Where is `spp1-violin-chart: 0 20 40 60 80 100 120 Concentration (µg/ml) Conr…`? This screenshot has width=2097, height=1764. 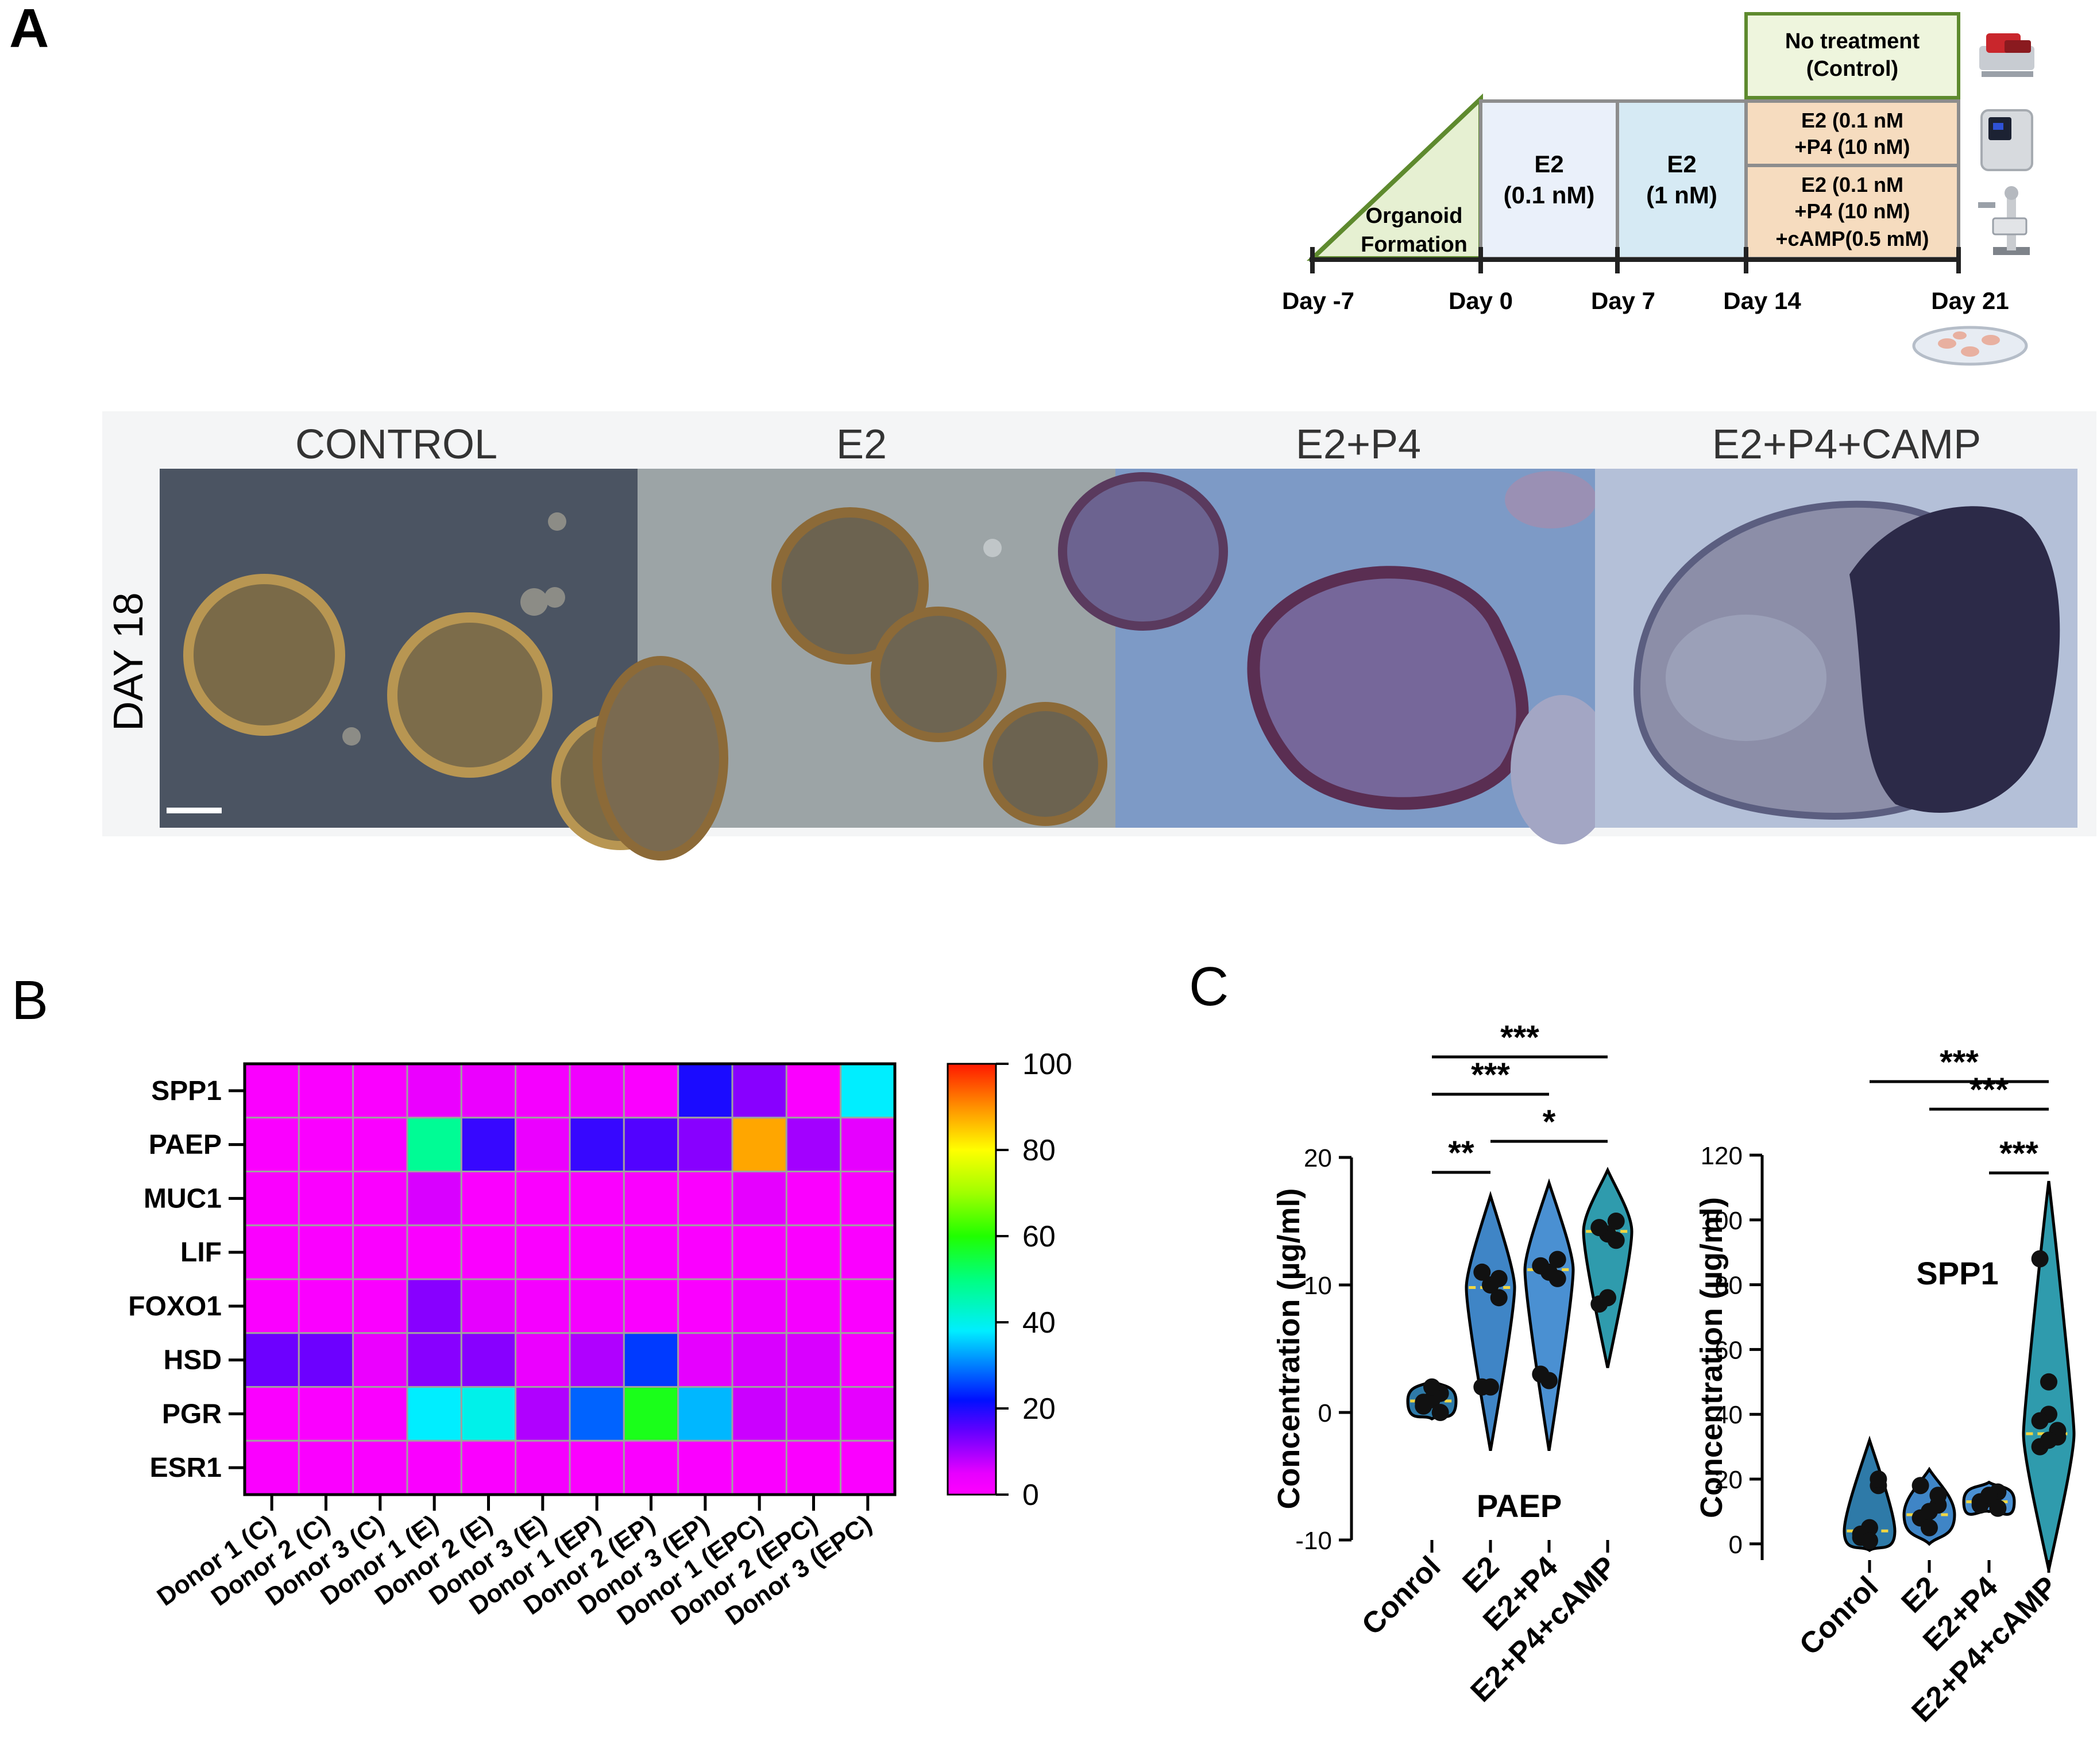 spp1-violin-chart: 0 20 40 60 80 100 120 Concentration (µg/ml) Conr… is located at coordinates (1885, 1386).